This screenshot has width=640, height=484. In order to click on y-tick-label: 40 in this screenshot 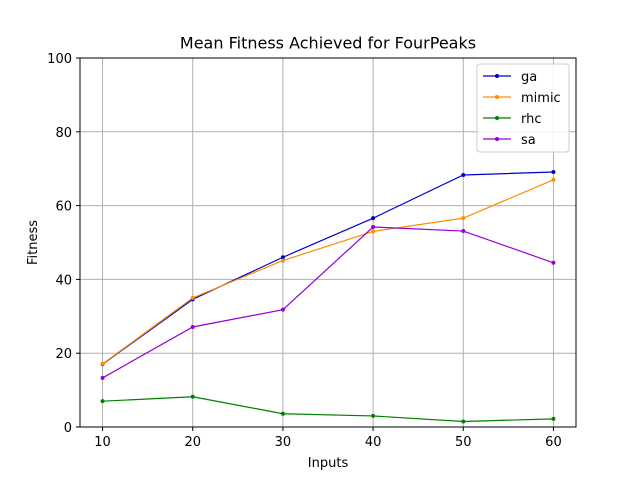, I will do `click(63, 280)`.